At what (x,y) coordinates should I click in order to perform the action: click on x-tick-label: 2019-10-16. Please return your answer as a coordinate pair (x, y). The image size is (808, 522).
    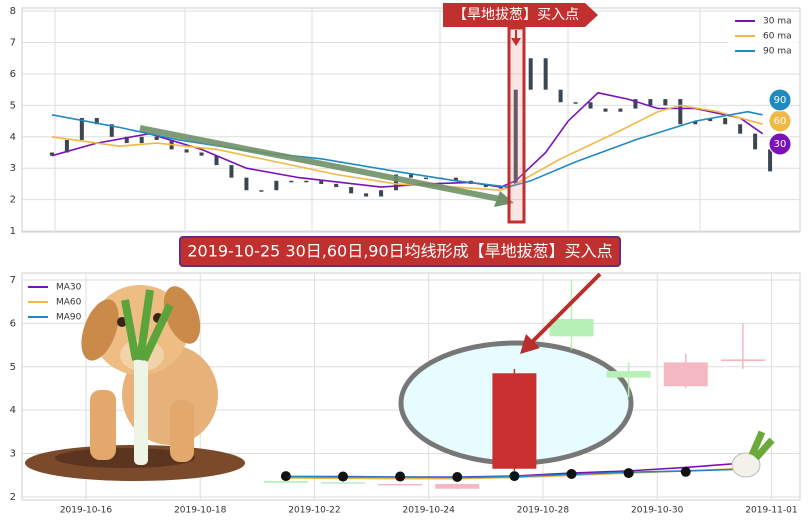
    Looking at the image, I should click on (86, 511).